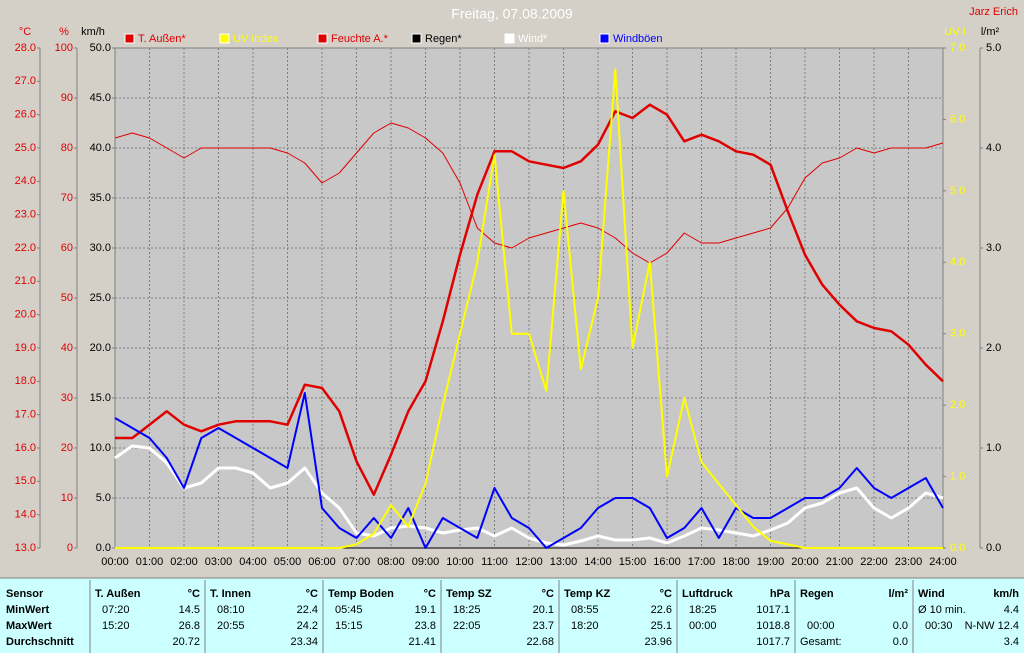 This screenshot has width=1024, height=653. Describe the element at coordinates (25, 515) in the screenshot. I see `y-tick-label: 14.0` at that location.